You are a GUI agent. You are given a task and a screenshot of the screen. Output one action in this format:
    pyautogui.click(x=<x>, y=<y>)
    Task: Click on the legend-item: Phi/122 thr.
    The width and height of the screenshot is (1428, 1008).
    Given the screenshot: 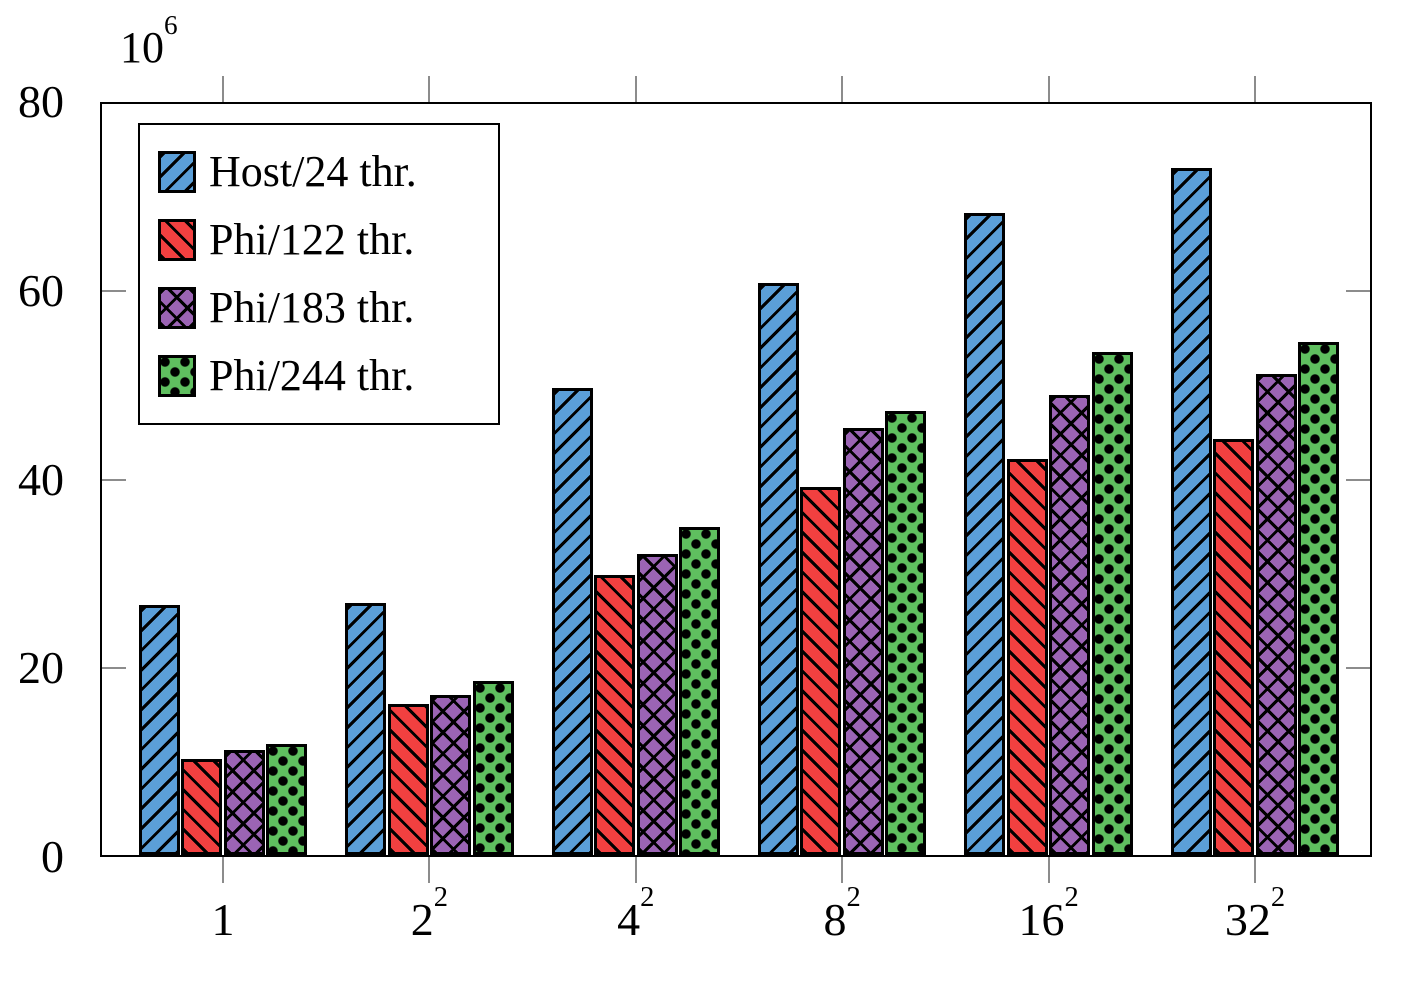 What is the action you would take?
    pyautogui.click(x=323, y=240)
    